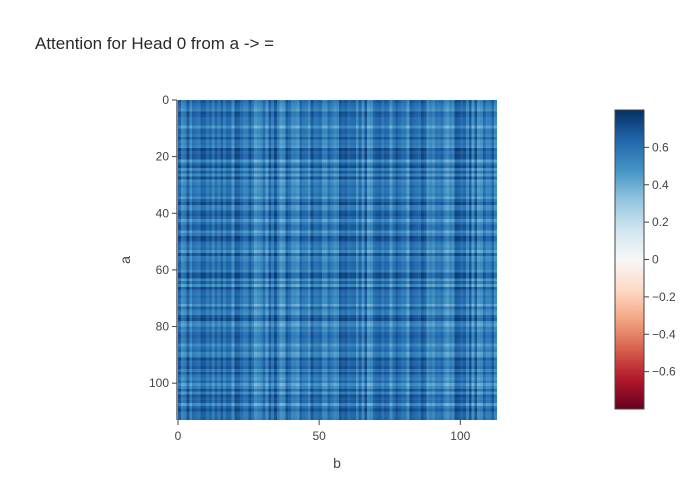  I want to click on colorbar-tick-label: −0.2, so click(664, 297).